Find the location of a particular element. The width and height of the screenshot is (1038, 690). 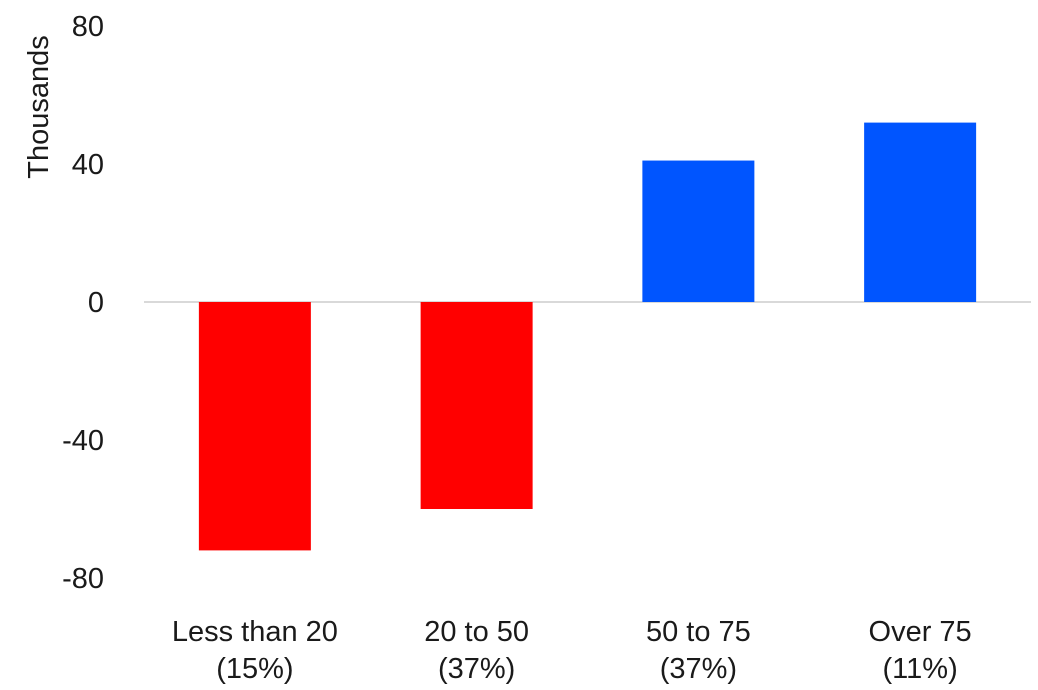

category-label: 50 to 75 is located at coordinates (698, 632).